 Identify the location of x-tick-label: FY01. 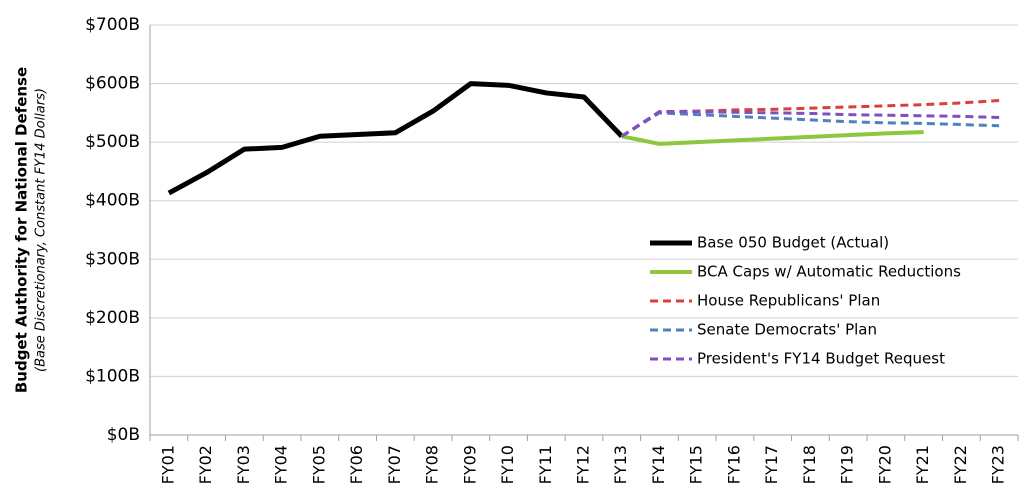
(167, 464).